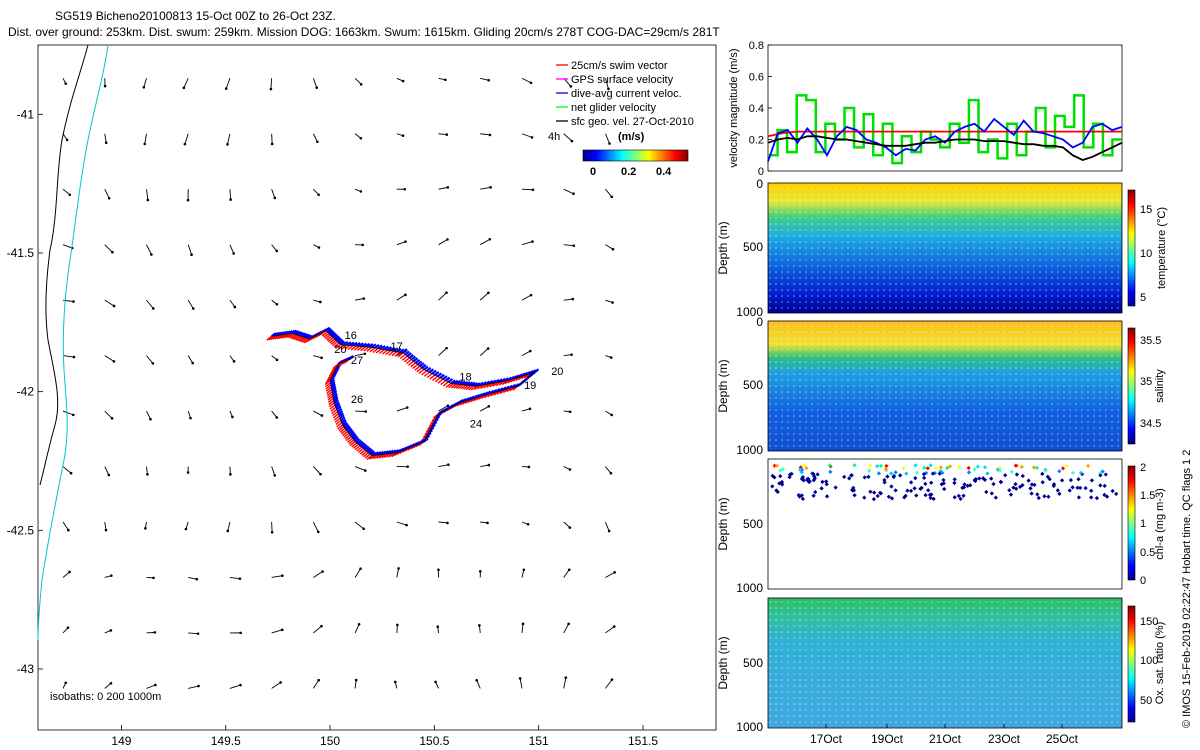 The image size is (1200, 750). Describe the element at coordinates (749, 312) in the screenshot. I see `temp-ytick-1000: 1000` at that location.